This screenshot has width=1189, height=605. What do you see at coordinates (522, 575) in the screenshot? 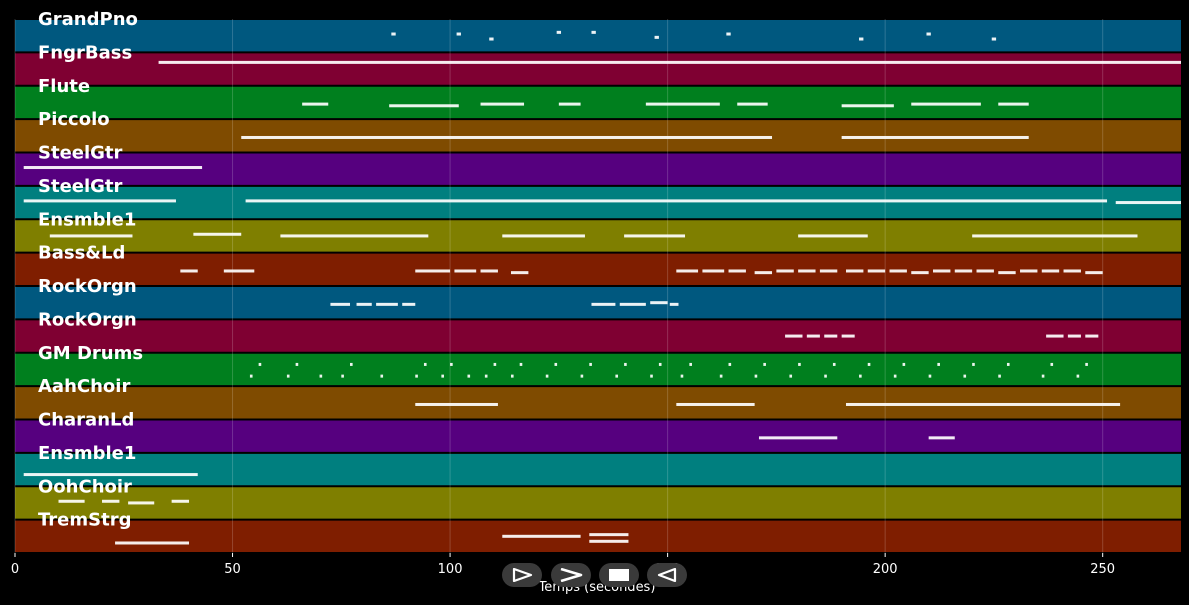
I see `play-button` at bounding box center [522, 575].